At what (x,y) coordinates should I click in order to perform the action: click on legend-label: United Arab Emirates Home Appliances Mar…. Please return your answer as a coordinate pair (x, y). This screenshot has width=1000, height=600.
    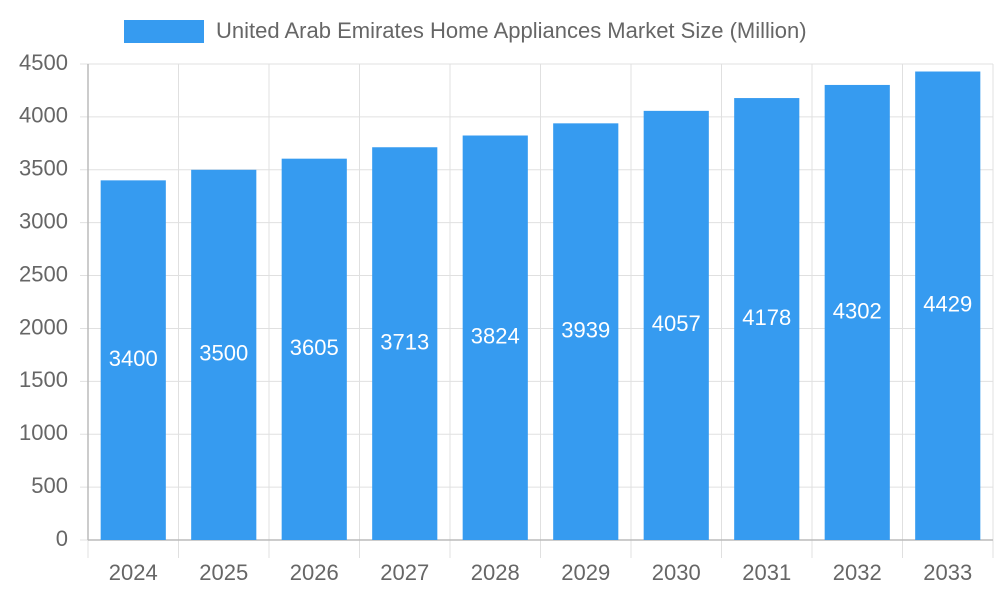
    Looking at the image, I should click on (511, 30).